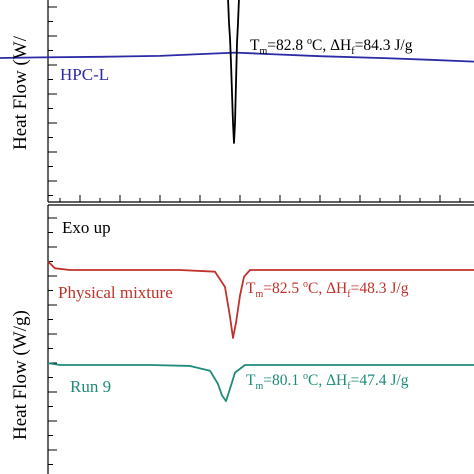 The image size is (474, 474). What do you see at coordinates (331, 46) in the screenshot?
I see `top-annotation: Tm=82.8 oC, ΔHf=84.3 J/g` at bounding box center [331, 46].